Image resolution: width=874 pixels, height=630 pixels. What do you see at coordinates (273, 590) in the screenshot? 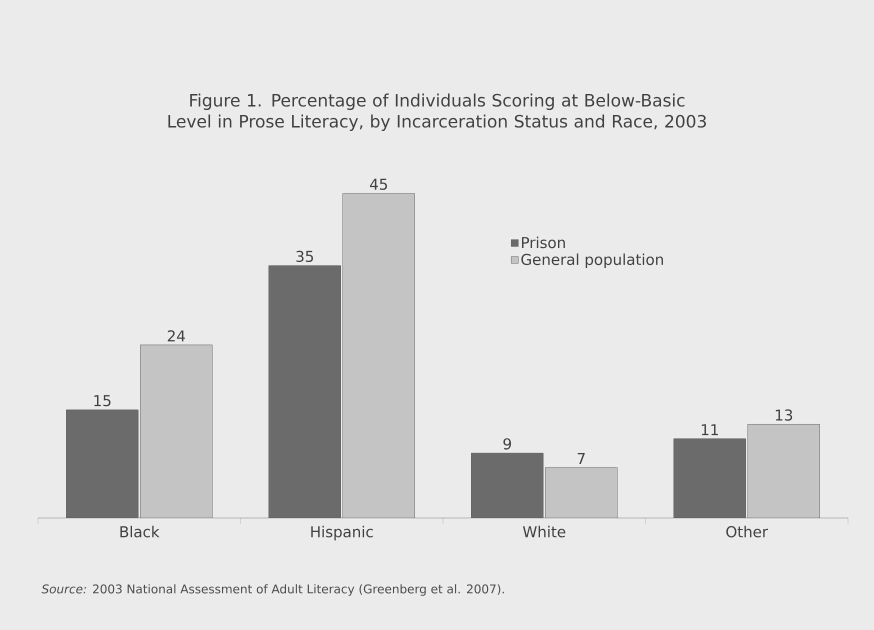
I see `text: Source: 2003 National Assessment of Adult Literacy (Greenberg et al. 2007).` at bounding box center [273, 590].